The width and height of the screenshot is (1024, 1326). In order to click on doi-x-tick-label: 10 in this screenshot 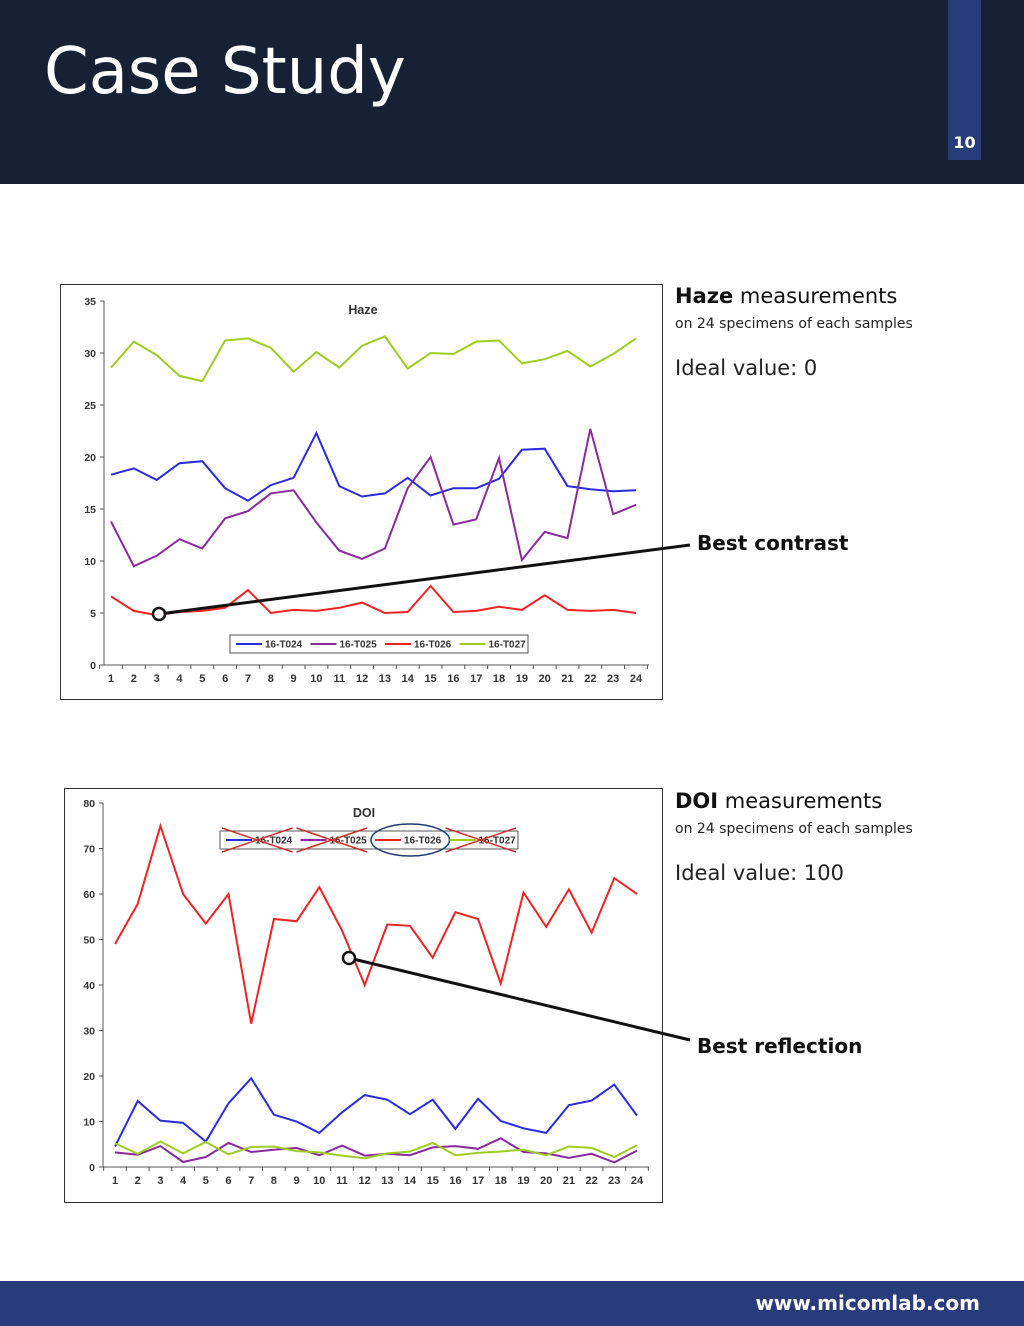, I will do `click(319, 1181)`.